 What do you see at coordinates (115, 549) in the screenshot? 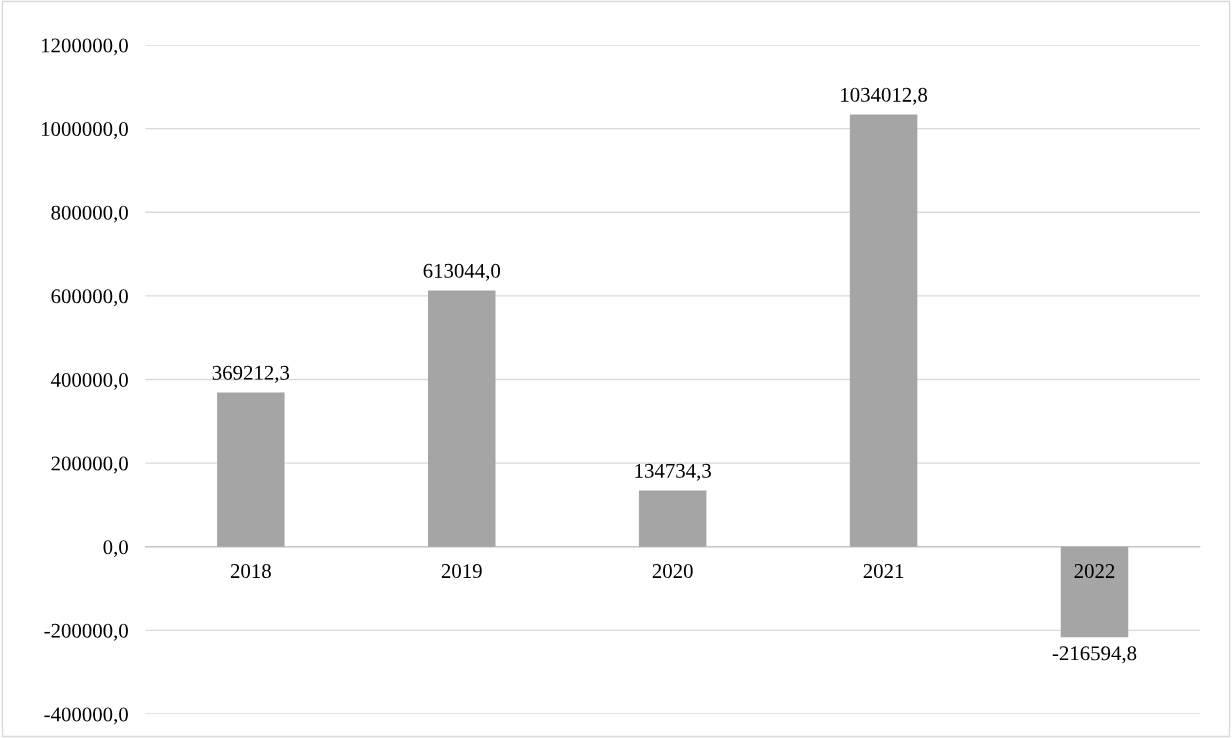
I see `y-tick-label: 0,0` at bounding box center [115, 549].